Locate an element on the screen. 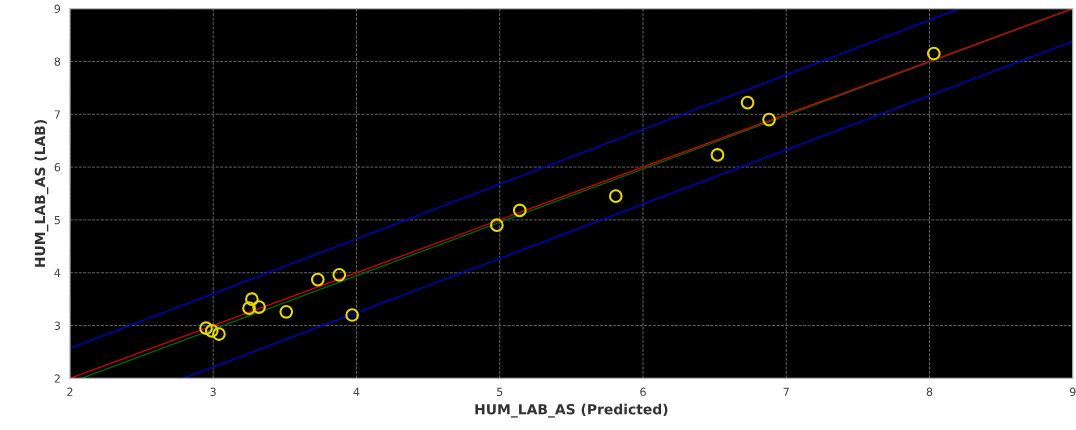 This screenshot has height=430, width=1076. x-tick-label: 8 is located at coordinates (929, 392).